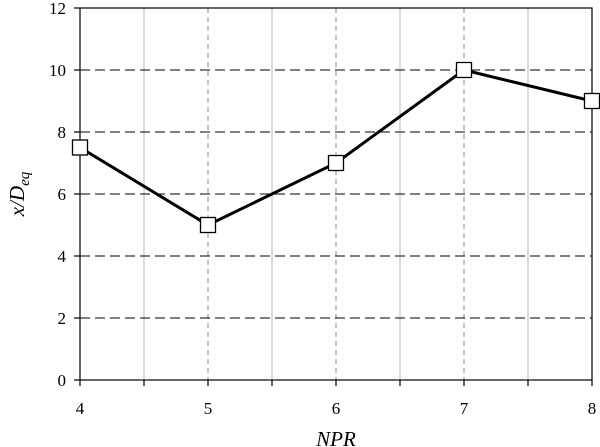 This screenshot has height=447, width=600. I want to click on y-tick-label: 12, so click(57, 9).